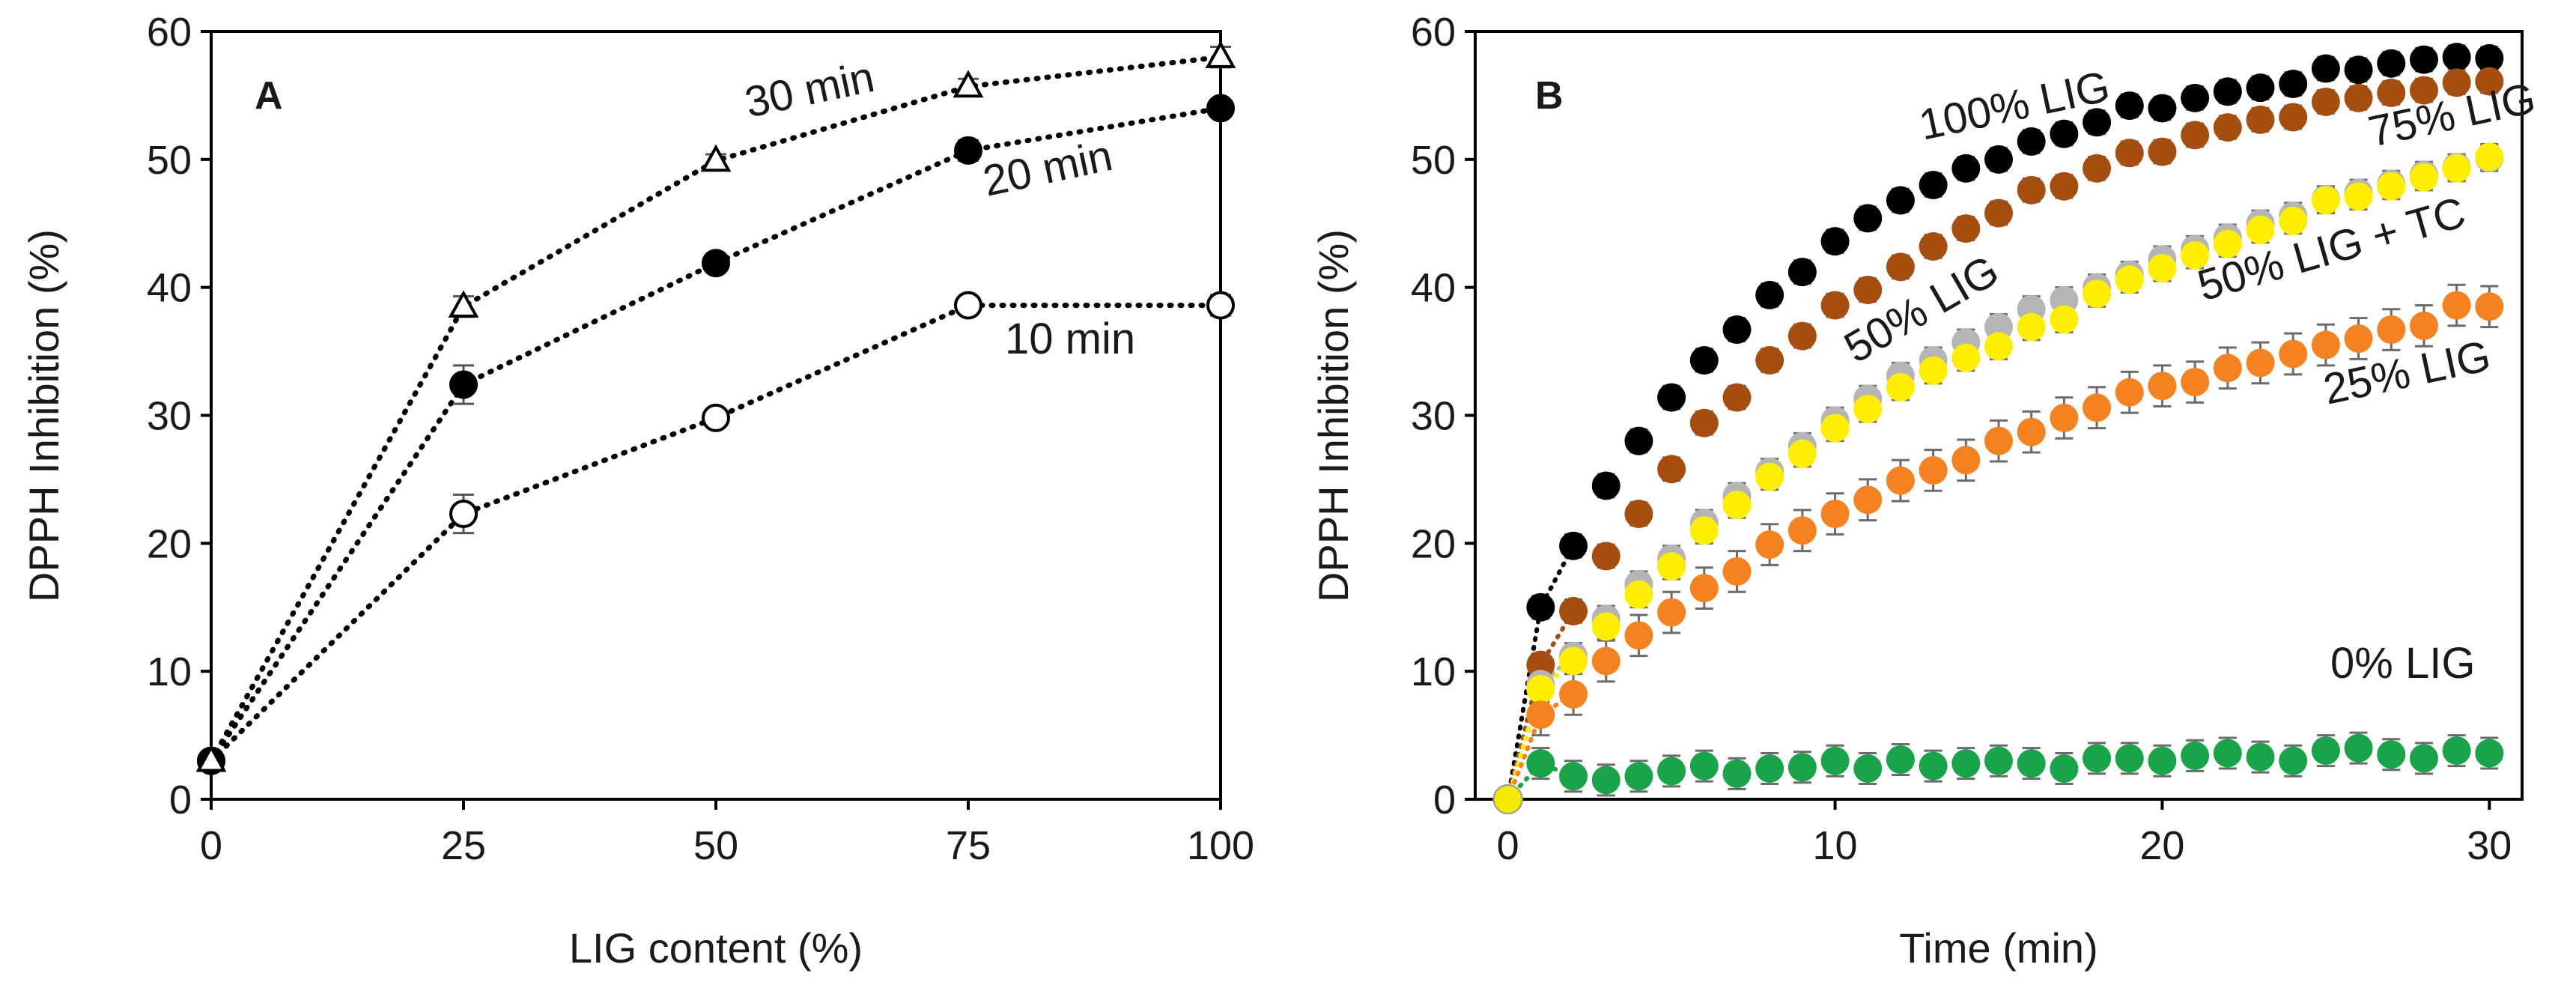 The image size is (2576, 1003). Describe the element at coordinates (1540, 673) in the screenshot. I see `series-line-100-lig` at that location.